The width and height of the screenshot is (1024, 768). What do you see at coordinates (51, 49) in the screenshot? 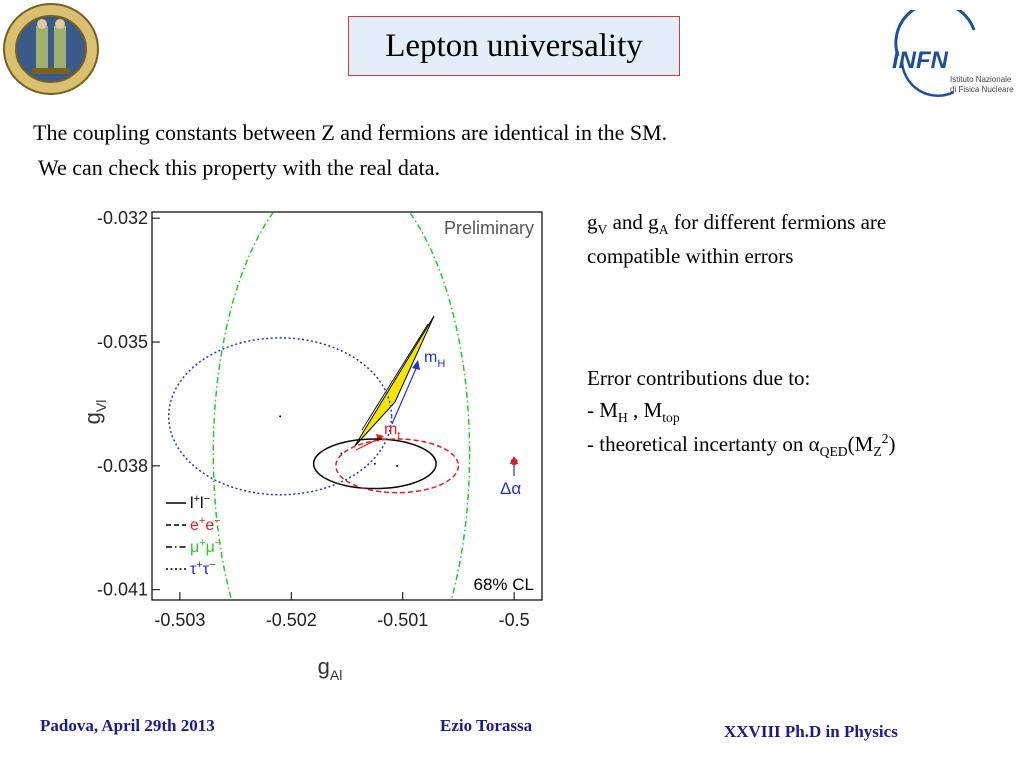
I see `university-seal-logo` at bounding box center [51, 49].